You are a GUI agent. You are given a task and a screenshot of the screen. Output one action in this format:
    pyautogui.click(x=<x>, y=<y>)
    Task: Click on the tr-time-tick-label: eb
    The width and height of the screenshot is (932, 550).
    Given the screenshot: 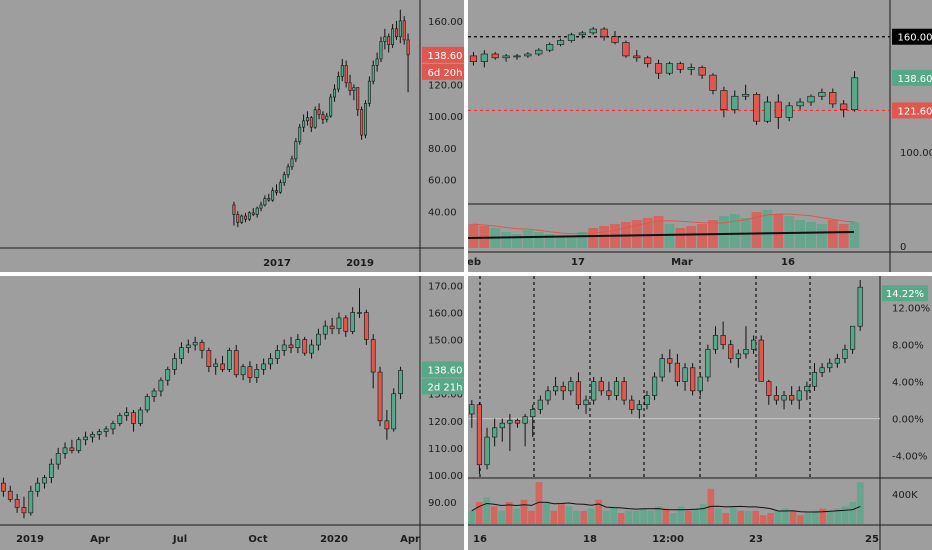 What is the action you would take?
    pyautogui.click(x=474, y=262)
    